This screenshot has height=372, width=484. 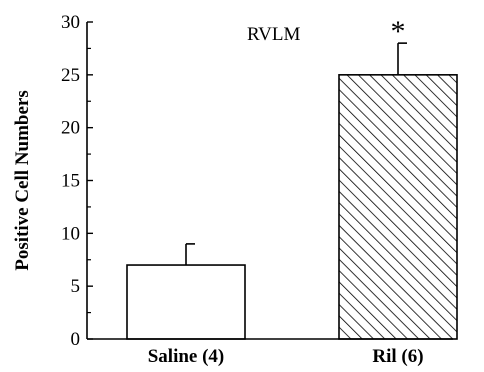 What do you see at coordinates (70, 181) in the screenshot?
I see `y-tick-label-3: 15` at bounding box center [70, 181].